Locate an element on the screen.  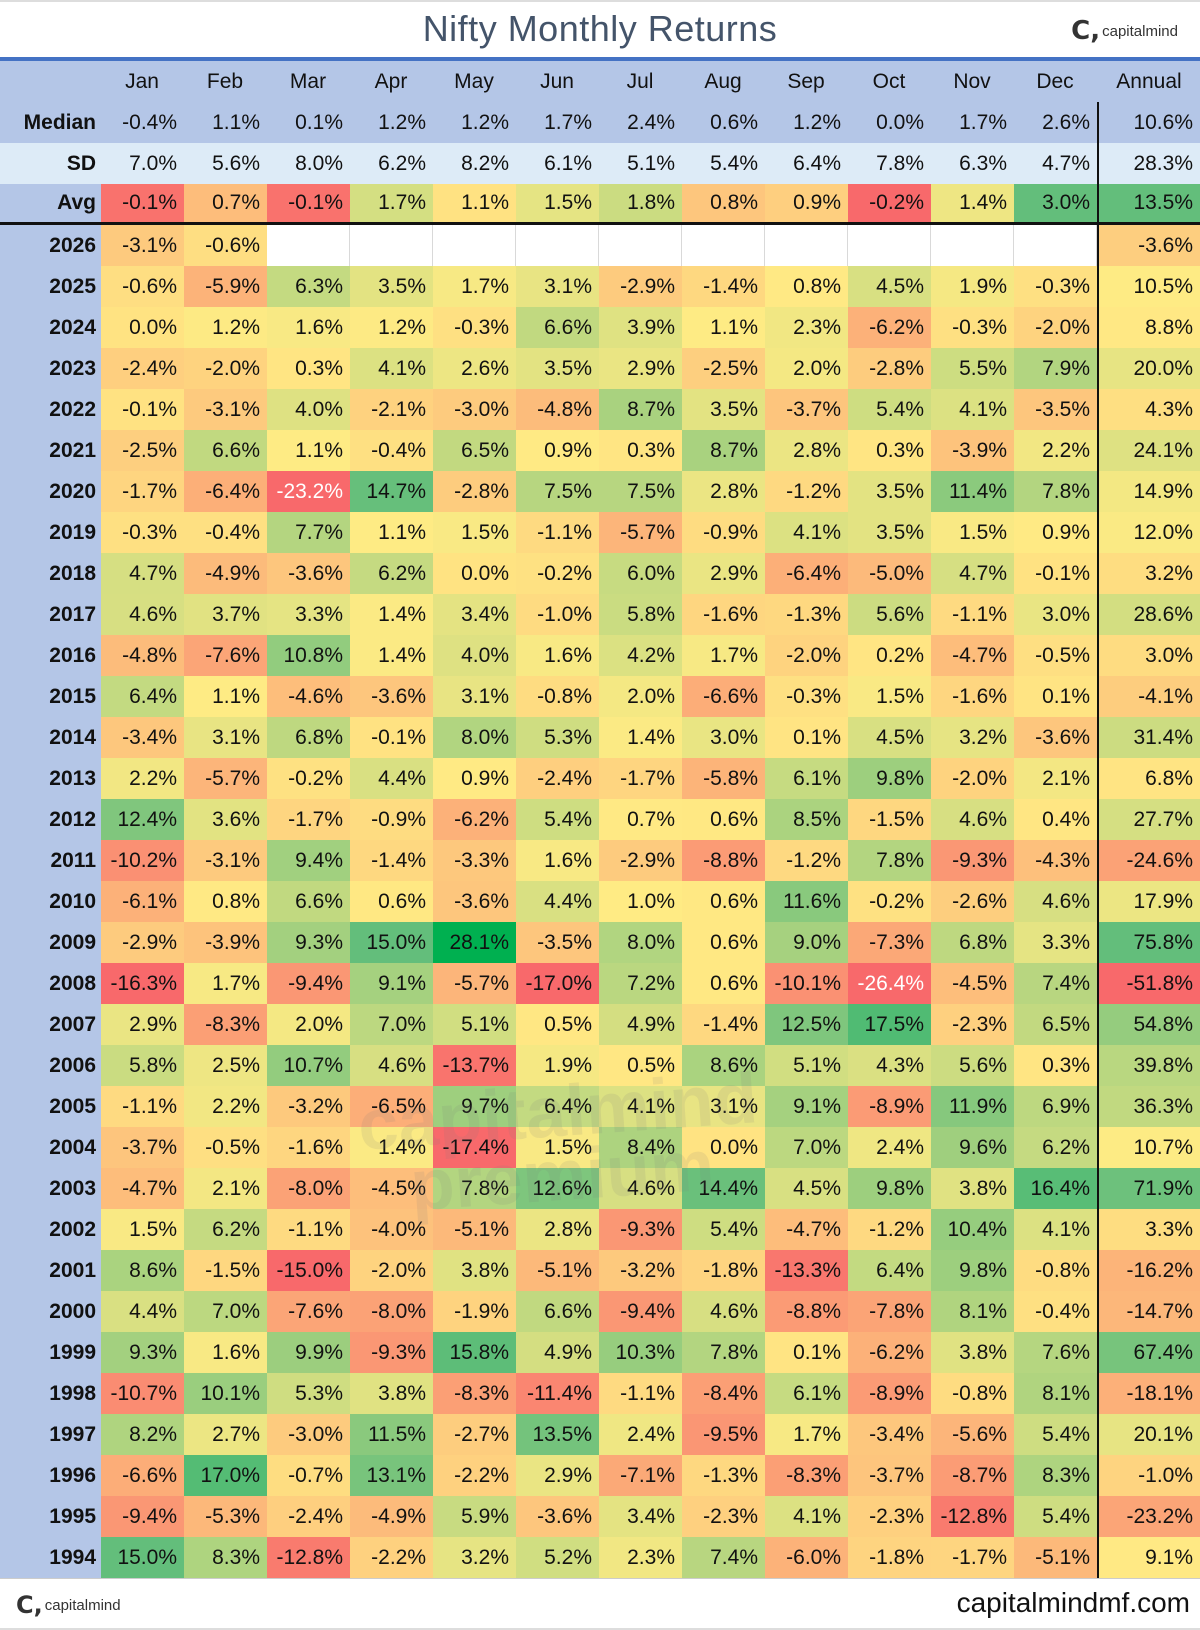
row-label: 2002 is located at coordinates (50, 1229).